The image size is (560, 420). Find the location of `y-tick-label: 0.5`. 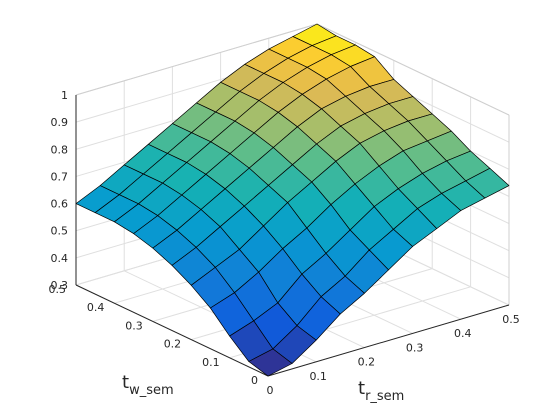

y-tick-label: 0.5 is located at coordinates (58, 289).